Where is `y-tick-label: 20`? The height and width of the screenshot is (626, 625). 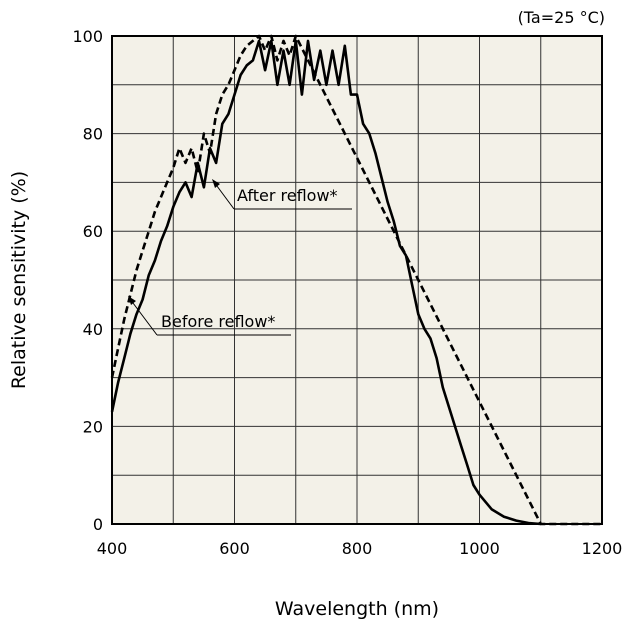 y-tick-label: 20 is located at coordinates (93, 426).